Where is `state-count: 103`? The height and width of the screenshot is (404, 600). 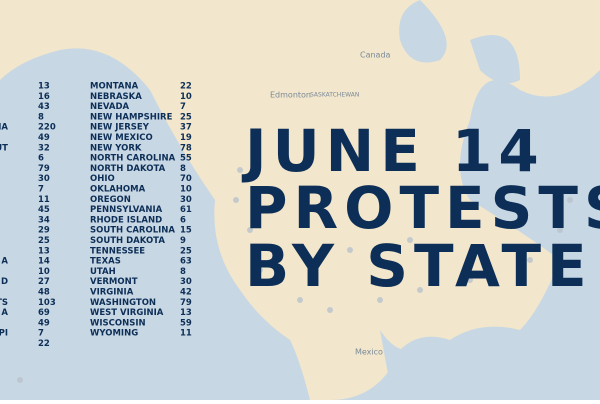
state-count: 103 is located at coordinates (47, 303).